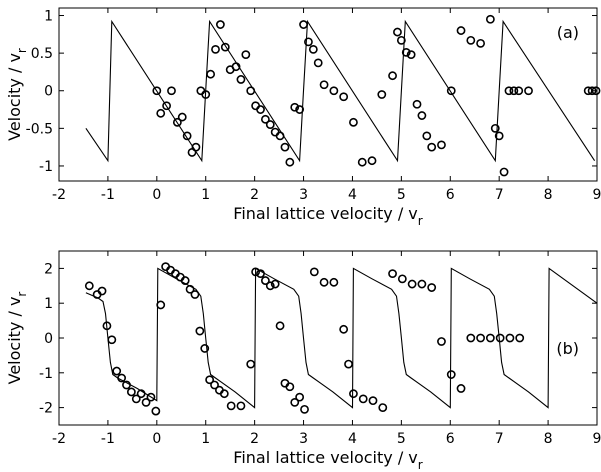 This screenshot has height=472, width=601. I want to click on x-tick-label: 1, so click(205, 439).